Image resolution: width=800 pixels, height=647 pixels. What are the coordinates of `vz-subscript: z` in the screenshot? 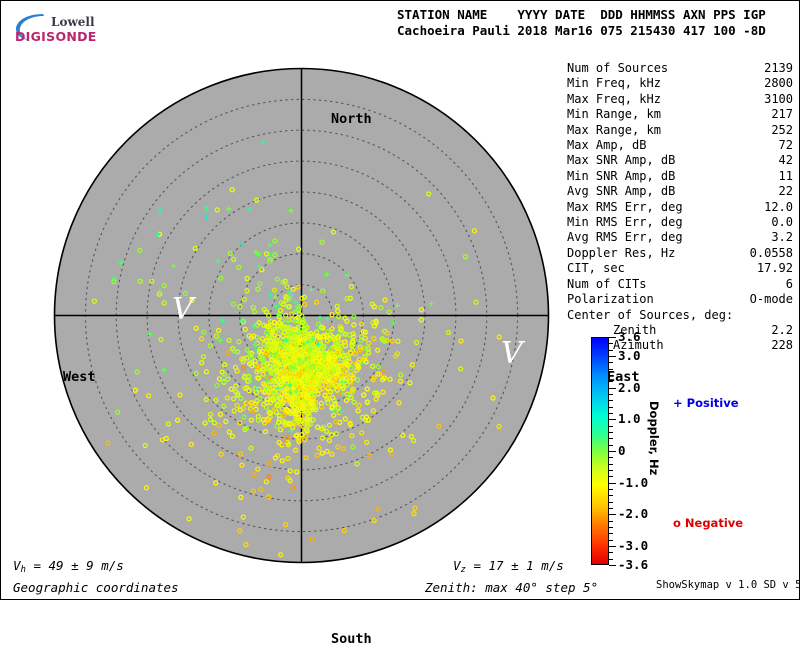 It's located at (463, 570).